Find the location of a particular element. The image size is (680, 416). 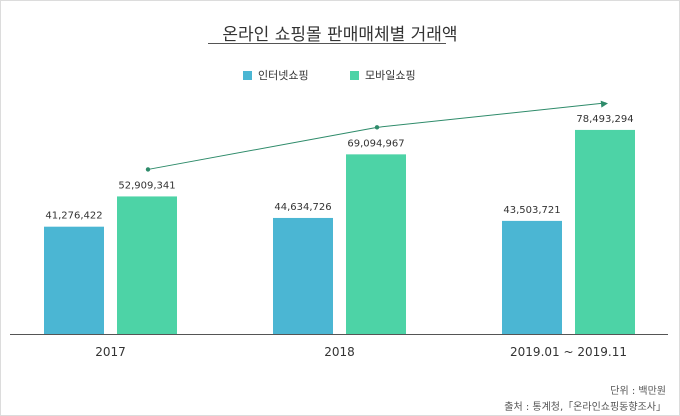

data-label-mobile-1: 69,094,967 is located at coordinates (375, 143).